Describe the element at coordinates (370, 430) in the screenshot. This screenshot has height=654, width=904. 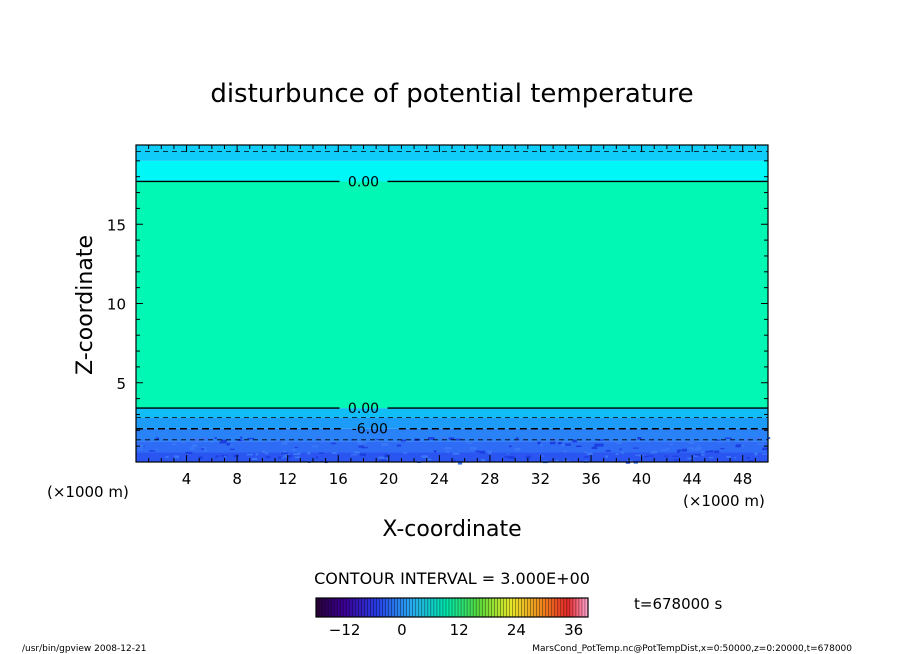
I see `contour-label: -6.00` at that location.